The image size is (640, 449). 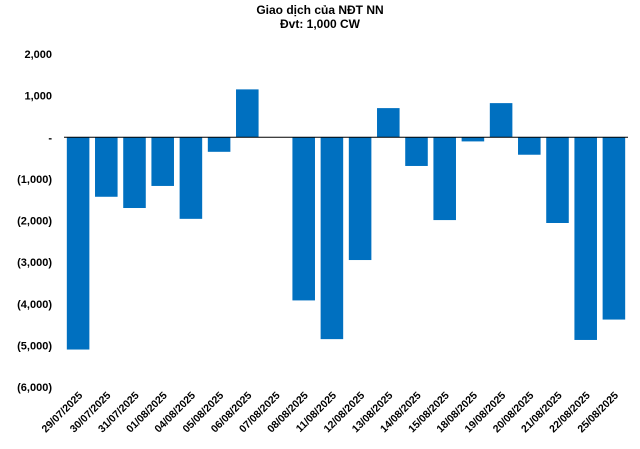 What do you see at coordinates (320, 24) in the screenshot?
I see `chart-subtitle: Đvt: 1,000 CW` at bounding box center [320, 24].